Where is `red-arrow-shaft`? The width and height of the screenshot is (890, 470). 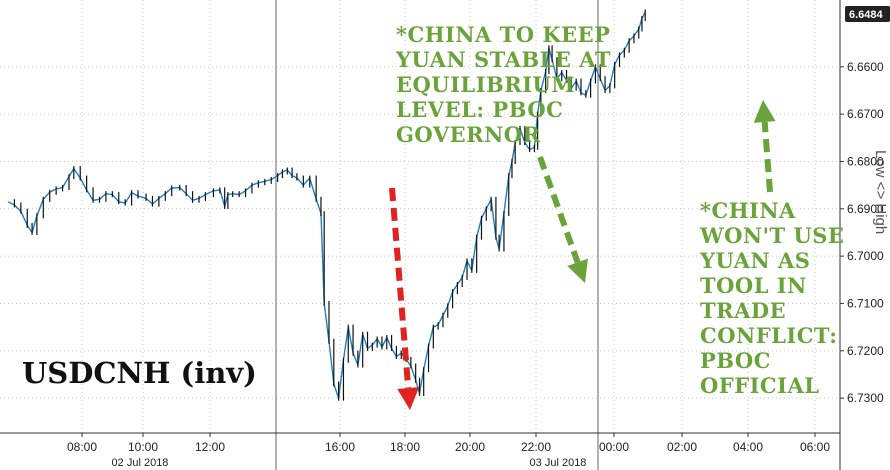
red-arrow-shaft is located at coordinates (400, 288).